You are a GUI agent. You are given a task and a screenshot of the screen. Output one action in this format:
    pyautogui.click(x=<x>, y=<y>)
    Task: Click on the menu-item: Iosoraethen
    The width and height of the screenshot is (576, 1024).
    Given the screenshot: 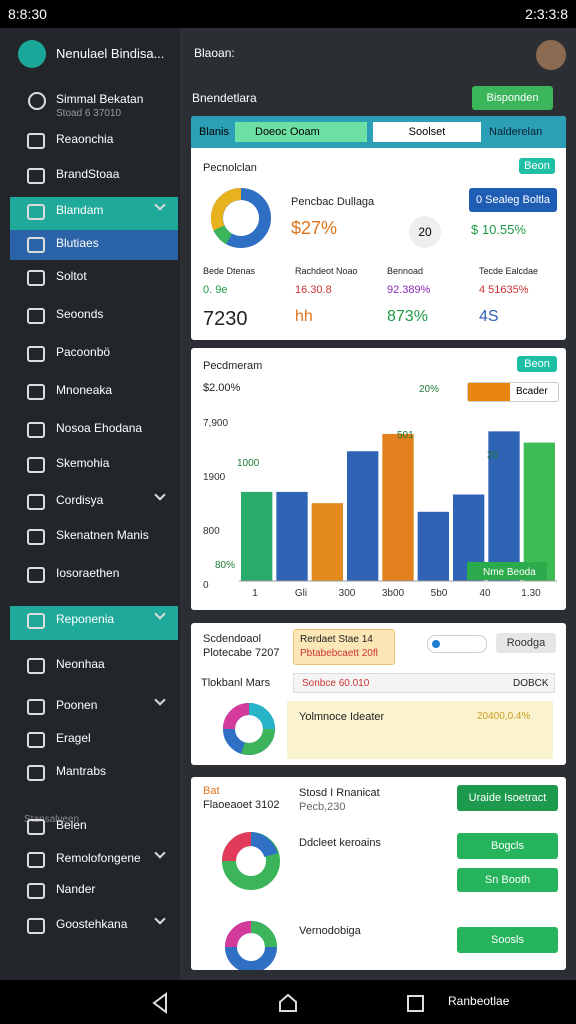 What is the action you would take?
    pyautogui.click(x=88, y=573)
    